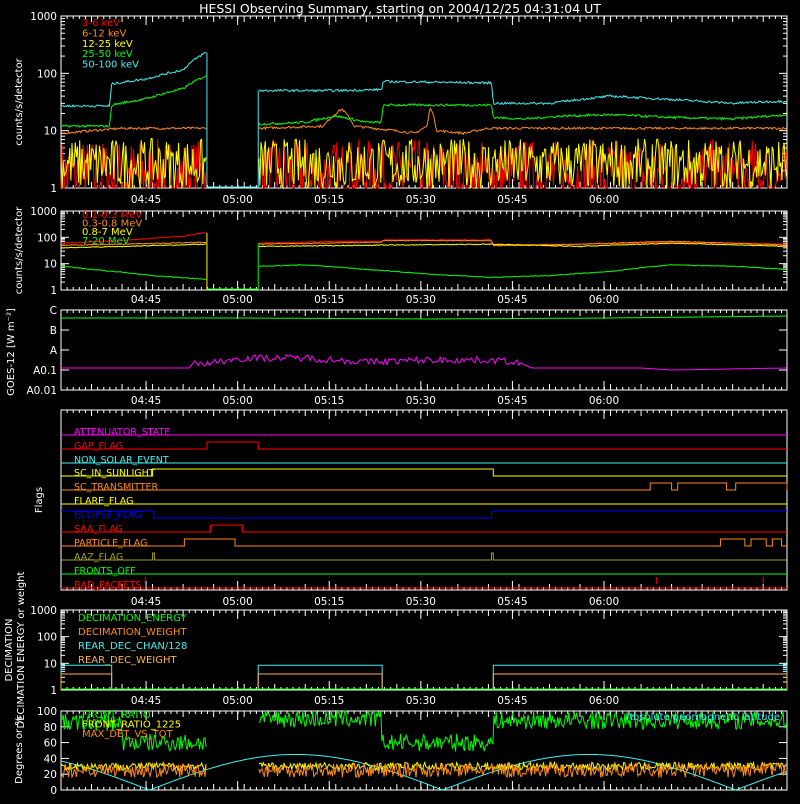 The width and height of the screenshot is (800, 804). I want to click on flag-label: PARTICLE_FLAG, so click(110, 543).